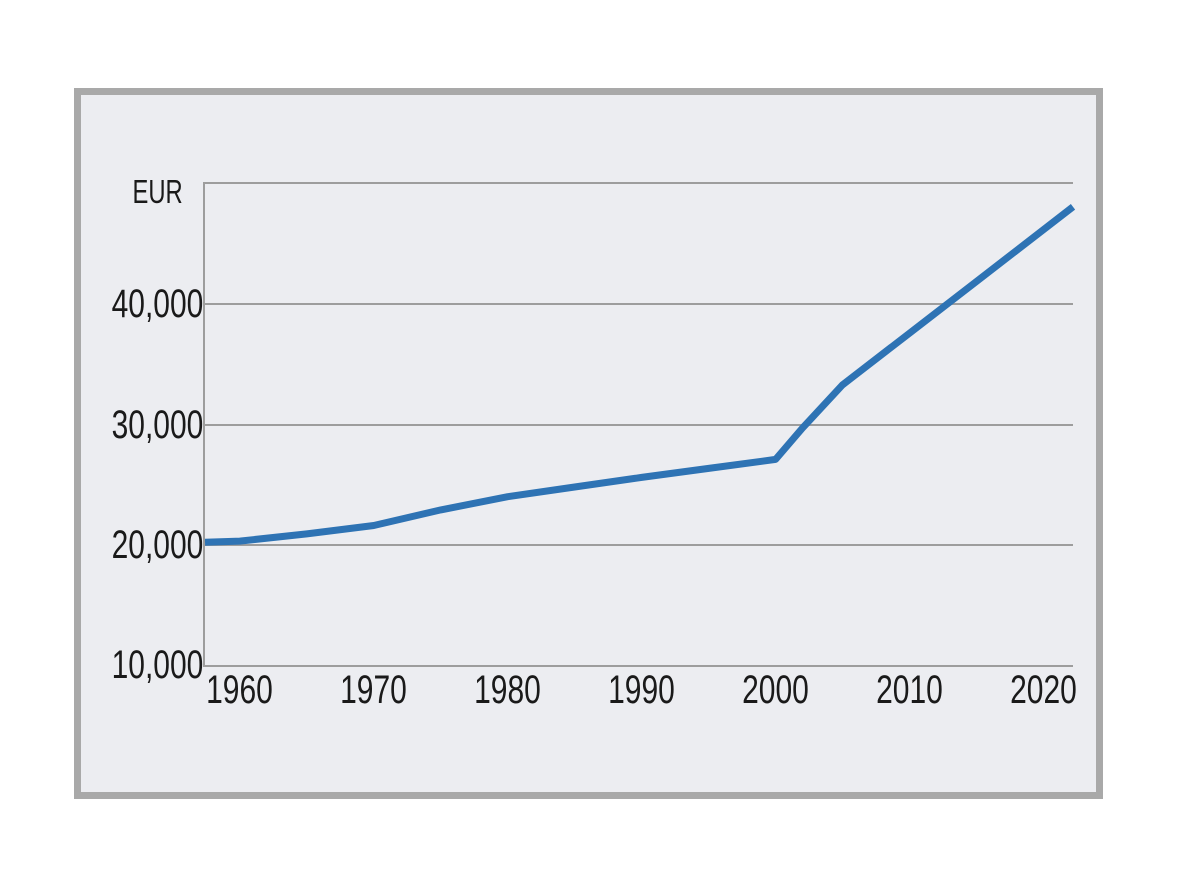 The image size is (1180, 885). I want to click on y-tick-text: 20,000, so click(157, 544).